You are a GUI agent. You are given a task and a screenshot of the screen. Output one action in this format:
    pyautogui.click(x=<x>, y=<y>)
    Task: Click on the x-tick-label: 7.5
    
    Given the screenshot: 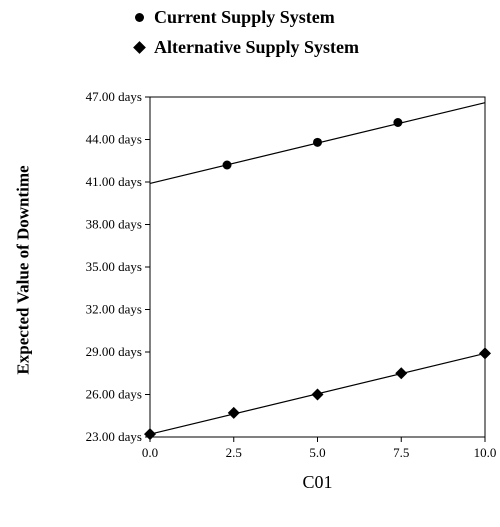 What is the action you would take?
    pyautogui.click(x=401, y=452)
    